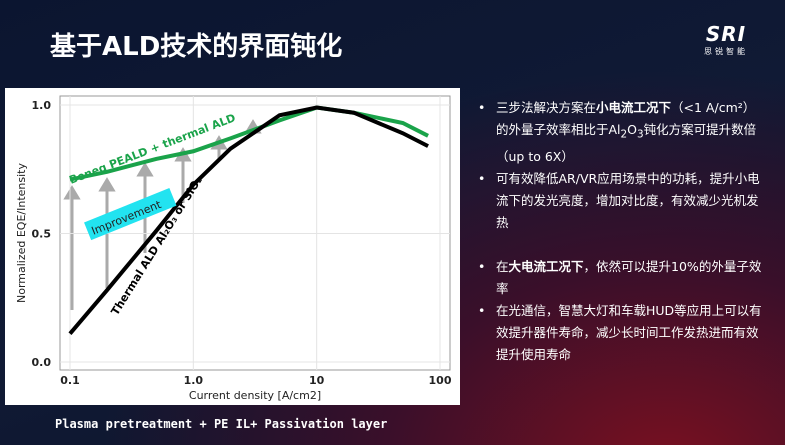  Describe the element at coordinates (632, 129) in the screenshot. I see `text: O` at that location.